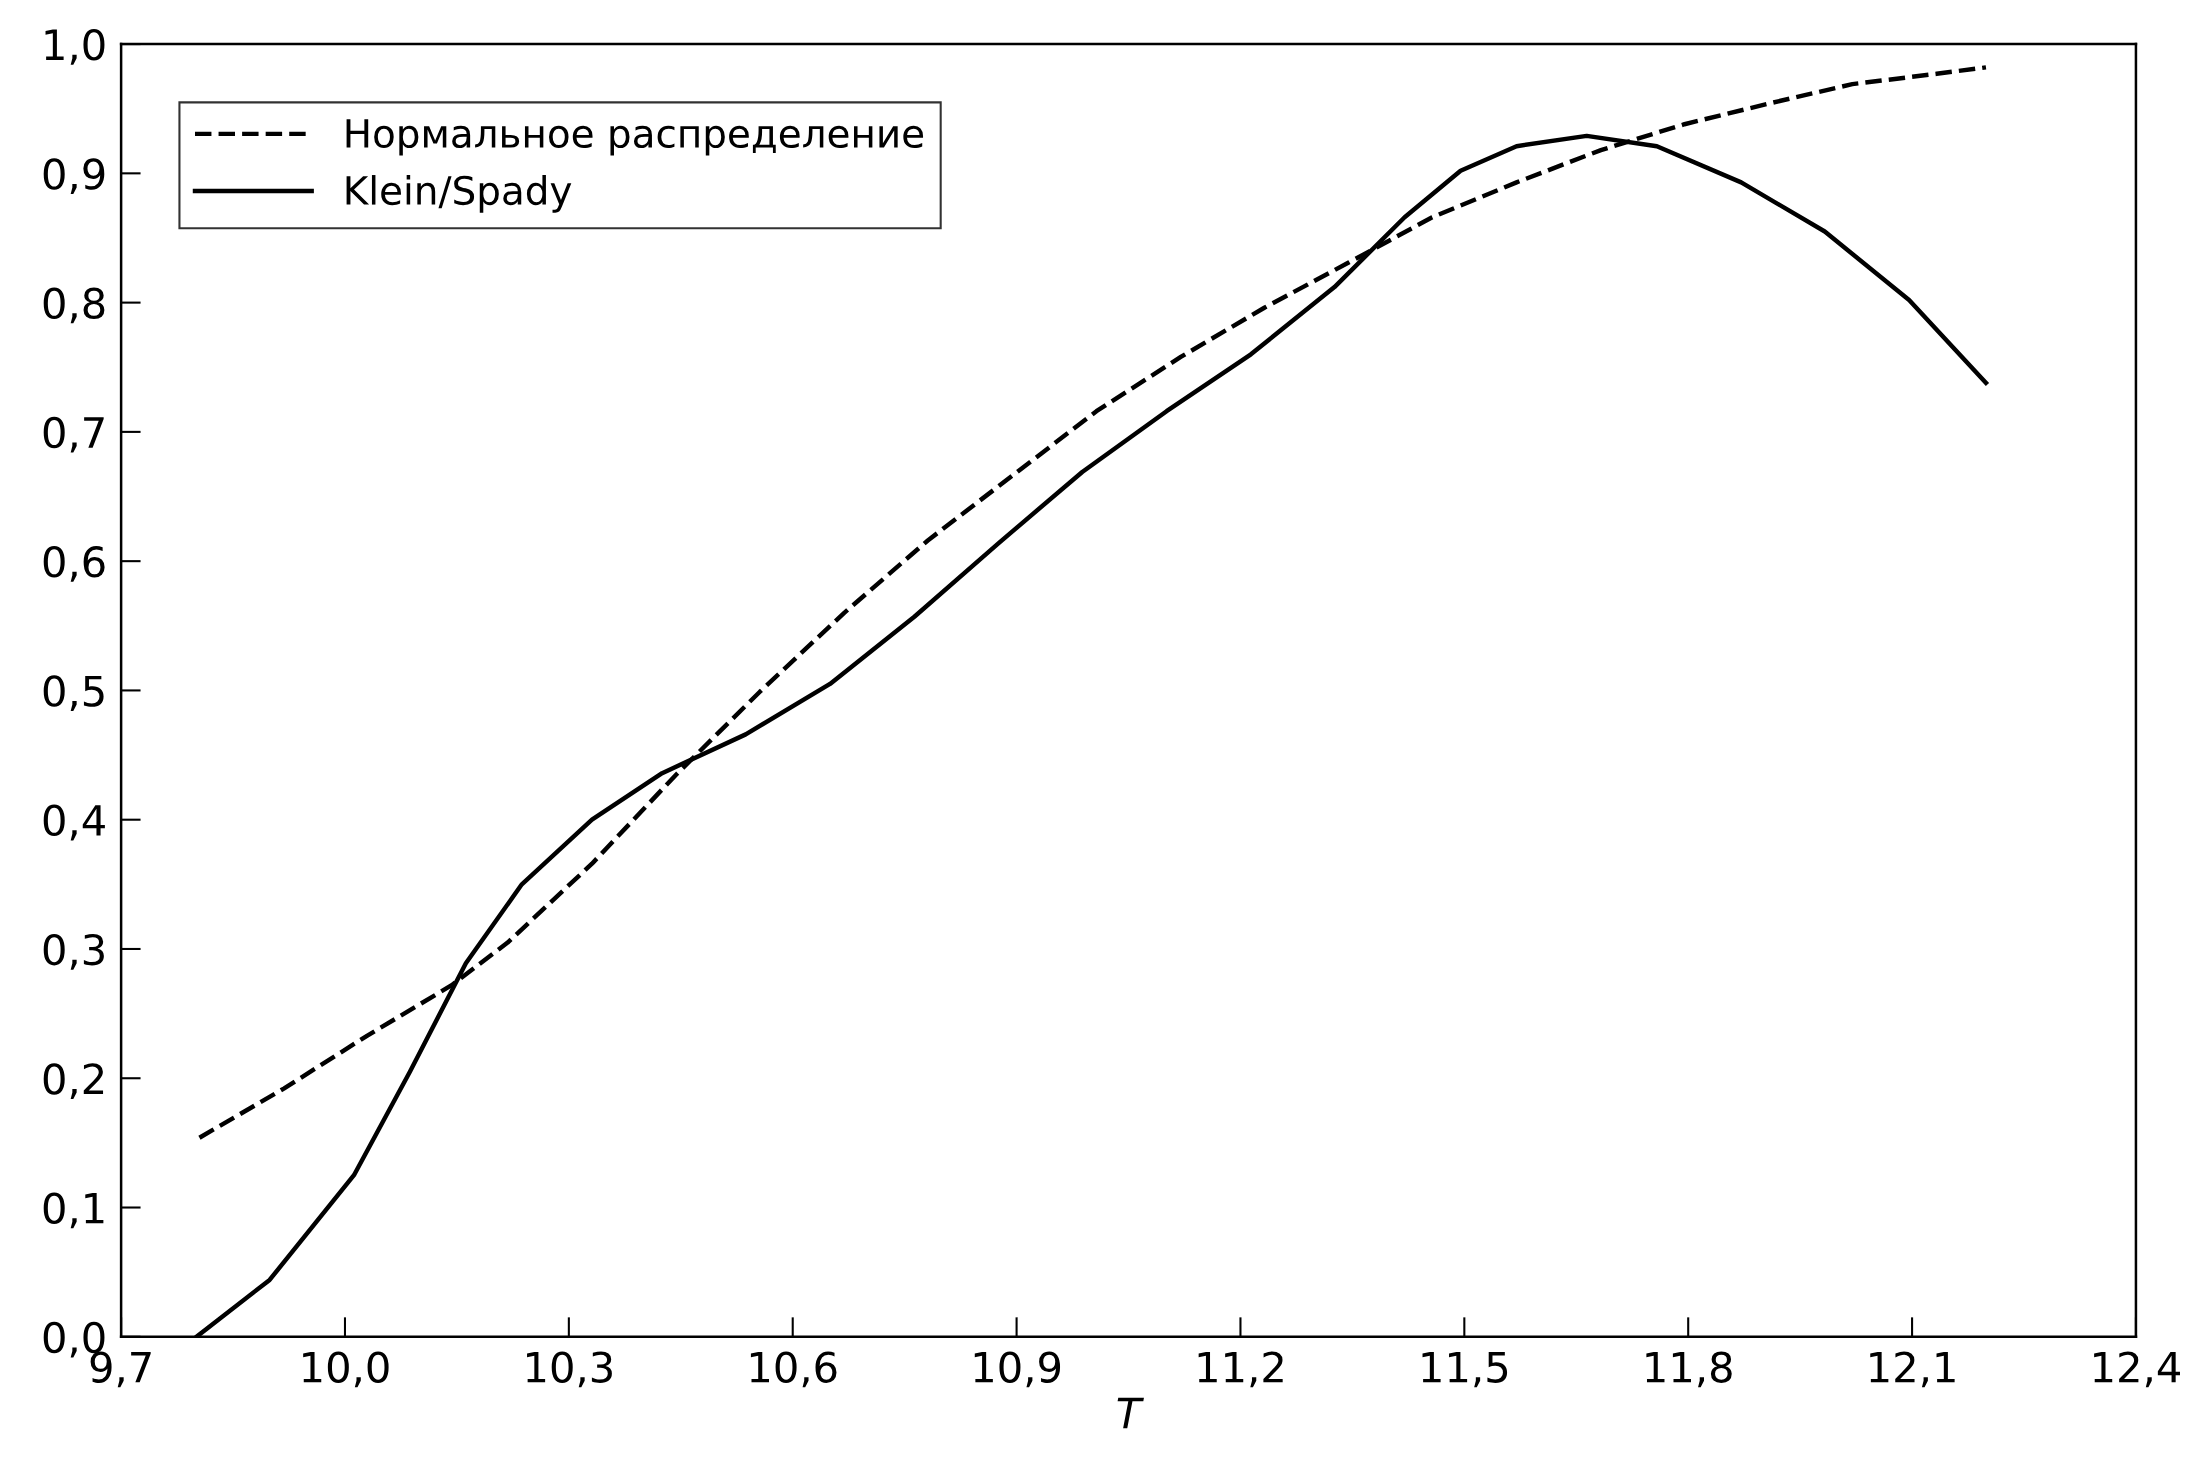 This screenshot has height=1469, width=2202. I want to click on y-tick-label: 0,6, so click(74, 564).